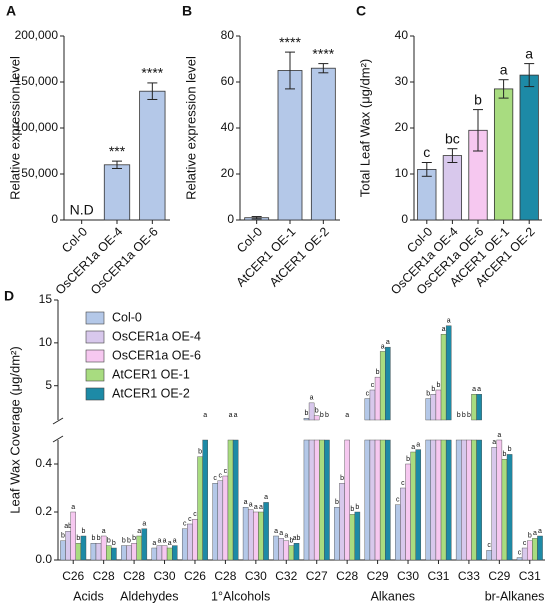  What do you see at coordinates (74, 240) in the screenshot?
I see `x-tick-label: Col-0` at bounding box center [74, 240].